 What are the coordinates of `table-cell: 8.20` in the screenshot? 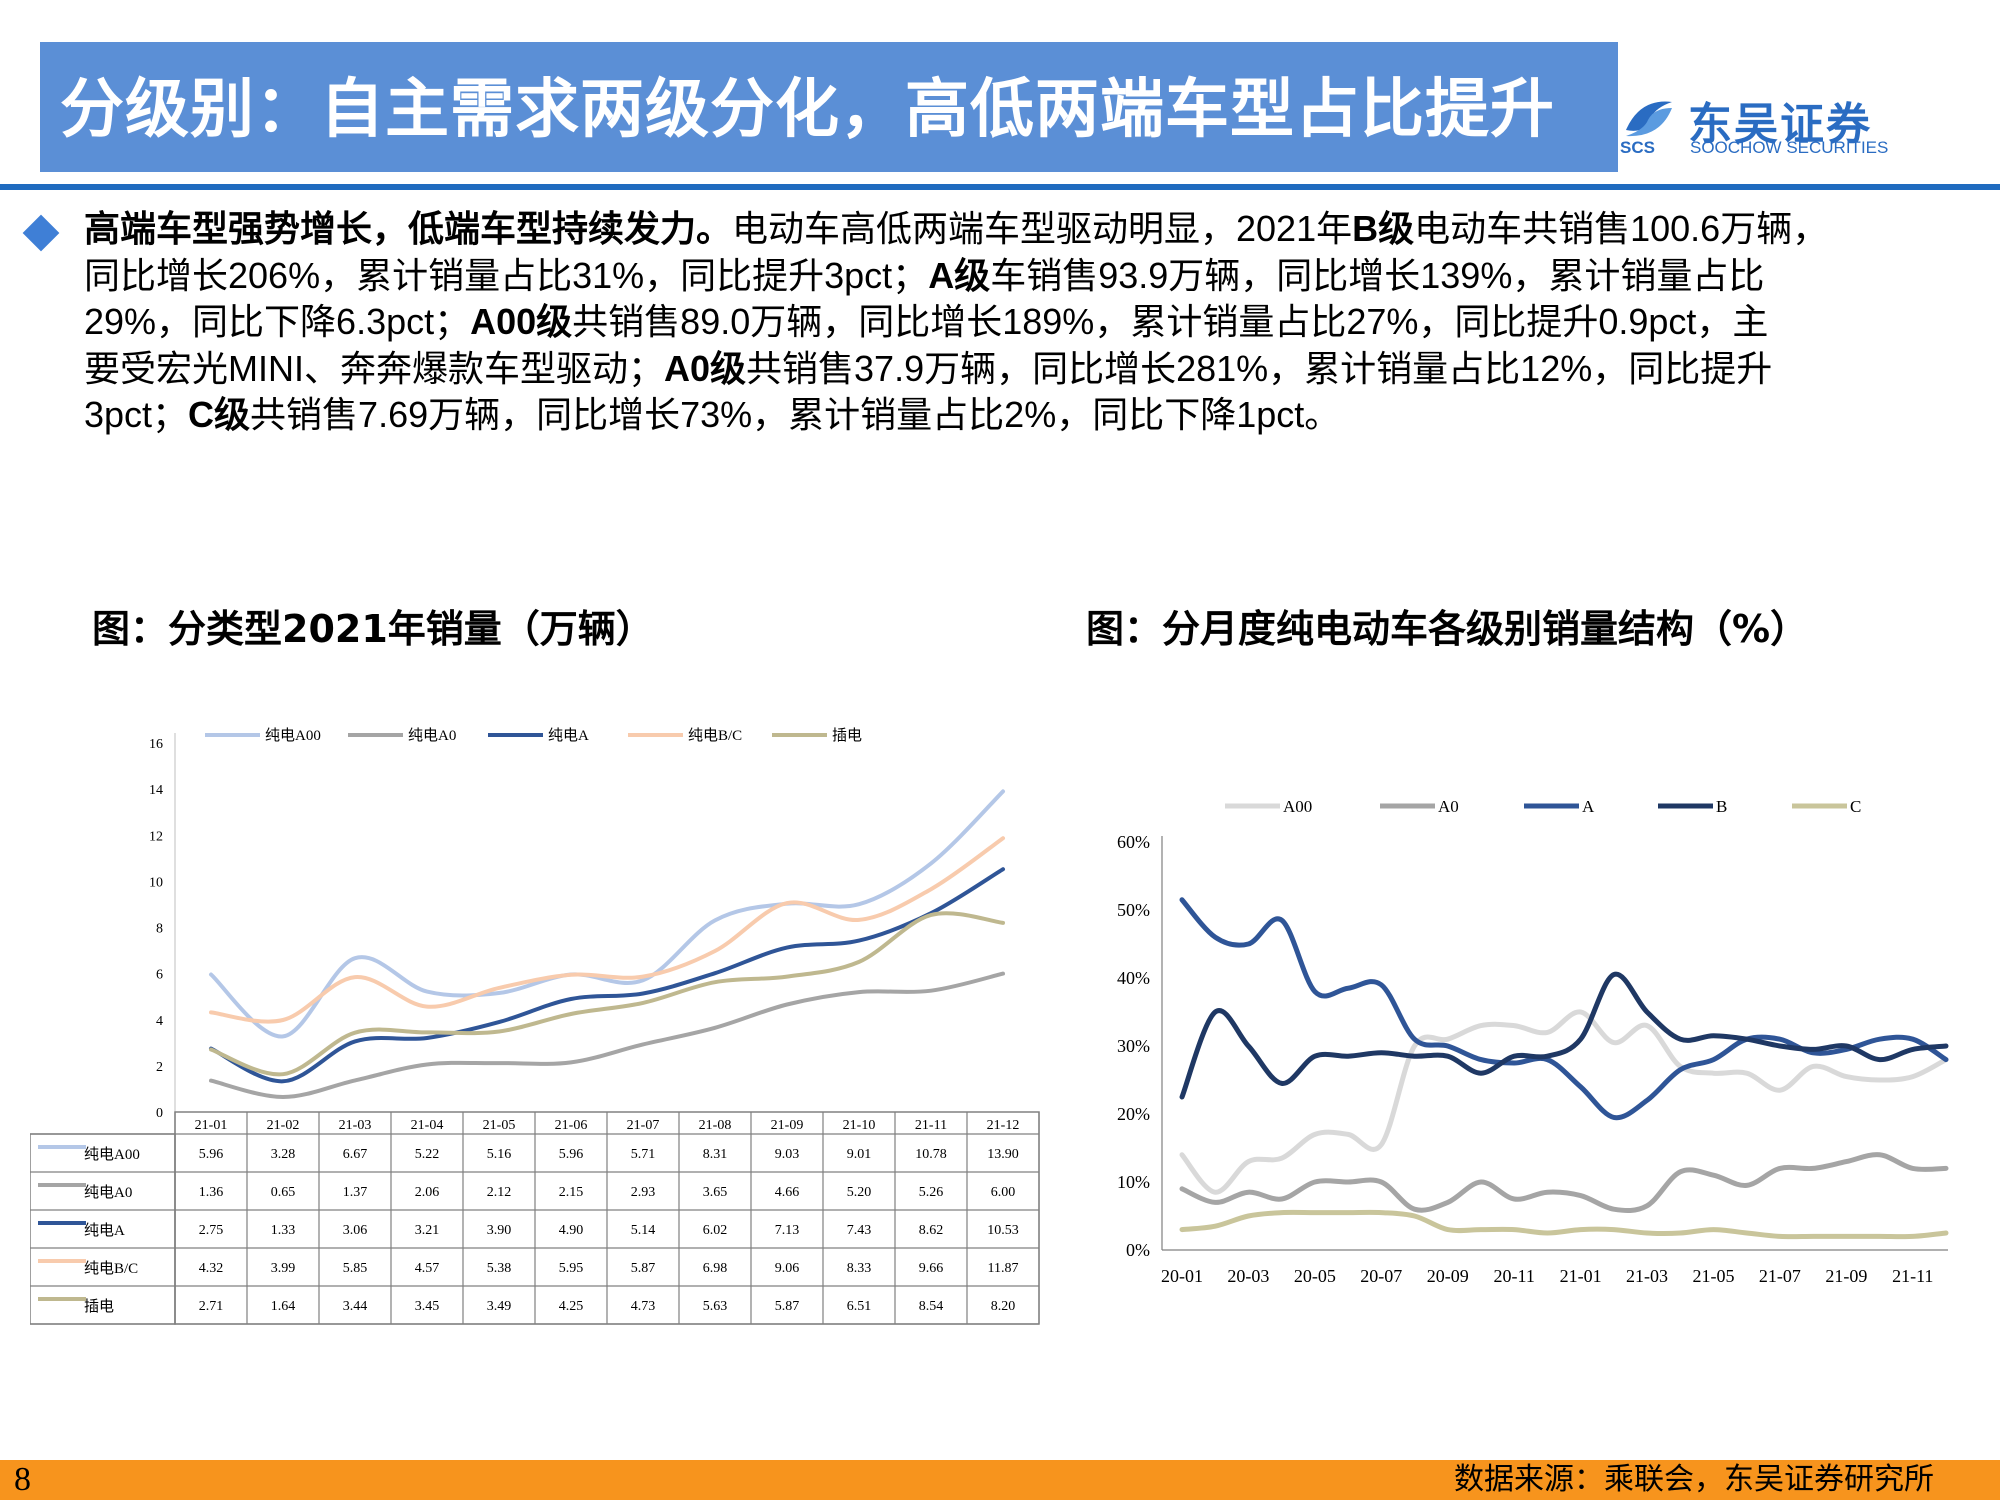 It's located at (1003, 1306).